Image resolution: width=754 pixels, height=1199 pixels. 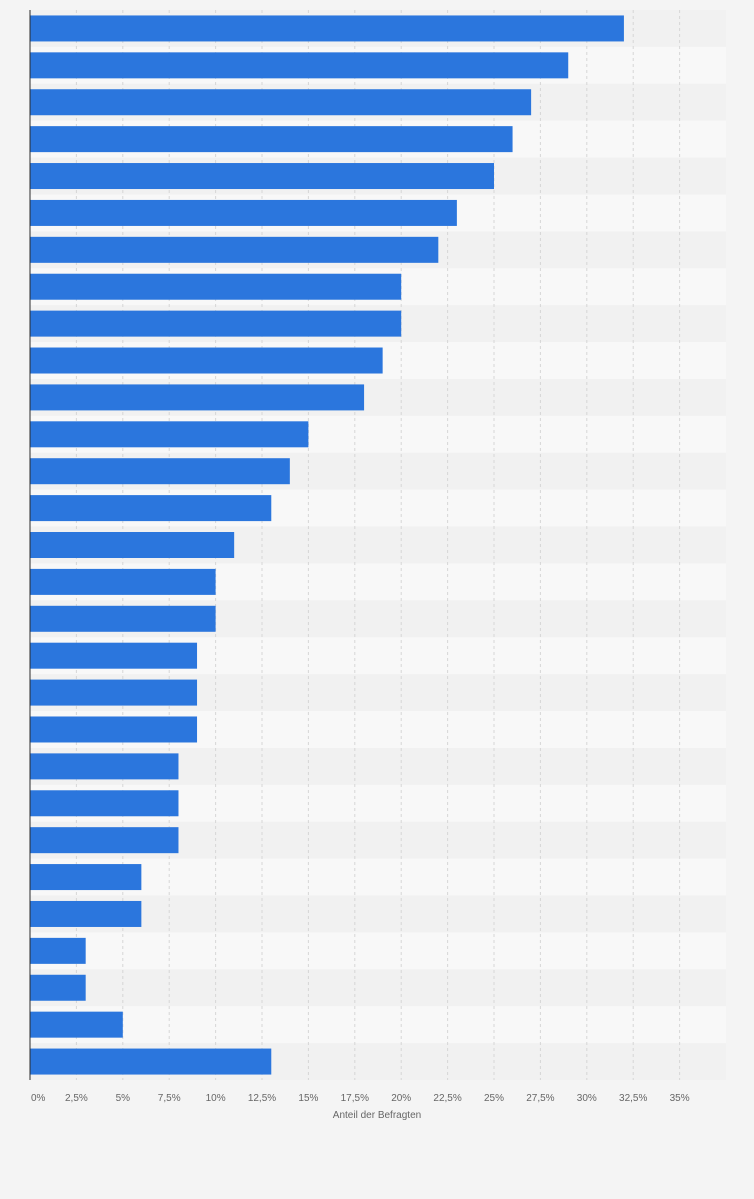 What do you see at coordinates (76, 1098) in the screenshot?
I see `x-tick-label: 2,5%` at bounding box center [76, 1098].